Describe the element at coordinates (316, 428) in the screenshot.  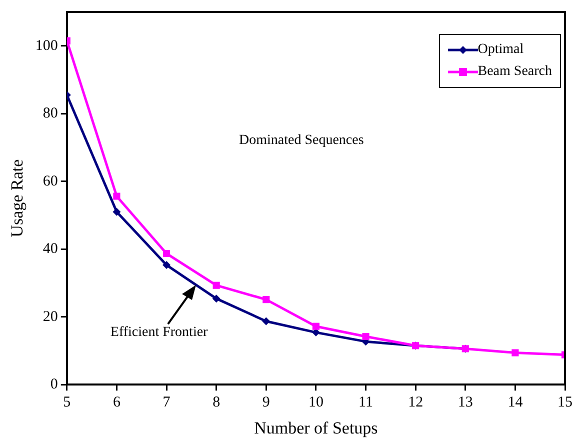
I see `x-axis-title: Number of Setups` at that location.